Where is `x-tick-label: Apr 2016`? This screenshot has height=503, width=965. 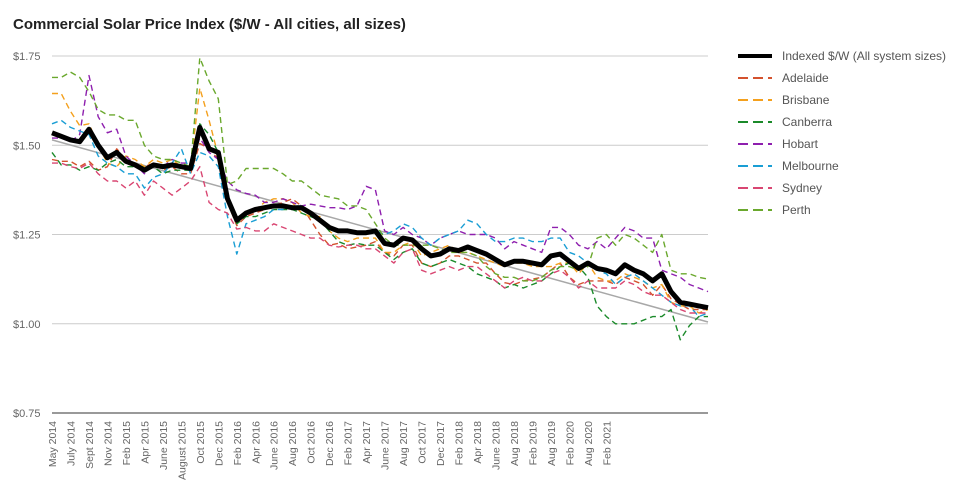
x-tick-label: Apr 2016 is located at coordinates (256, 442).